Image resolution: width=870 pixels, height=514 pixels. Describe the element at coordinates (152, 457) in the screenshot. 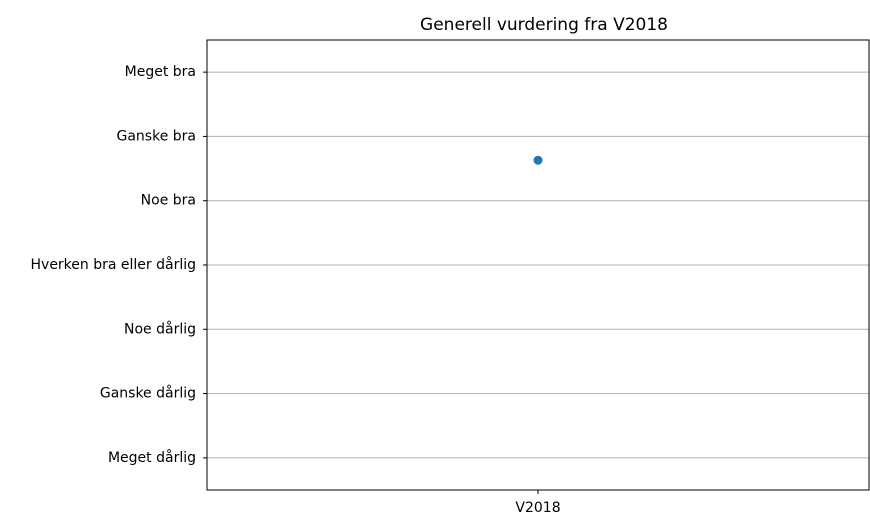

I see `y-tick-label: Meget dårlig` at that location.